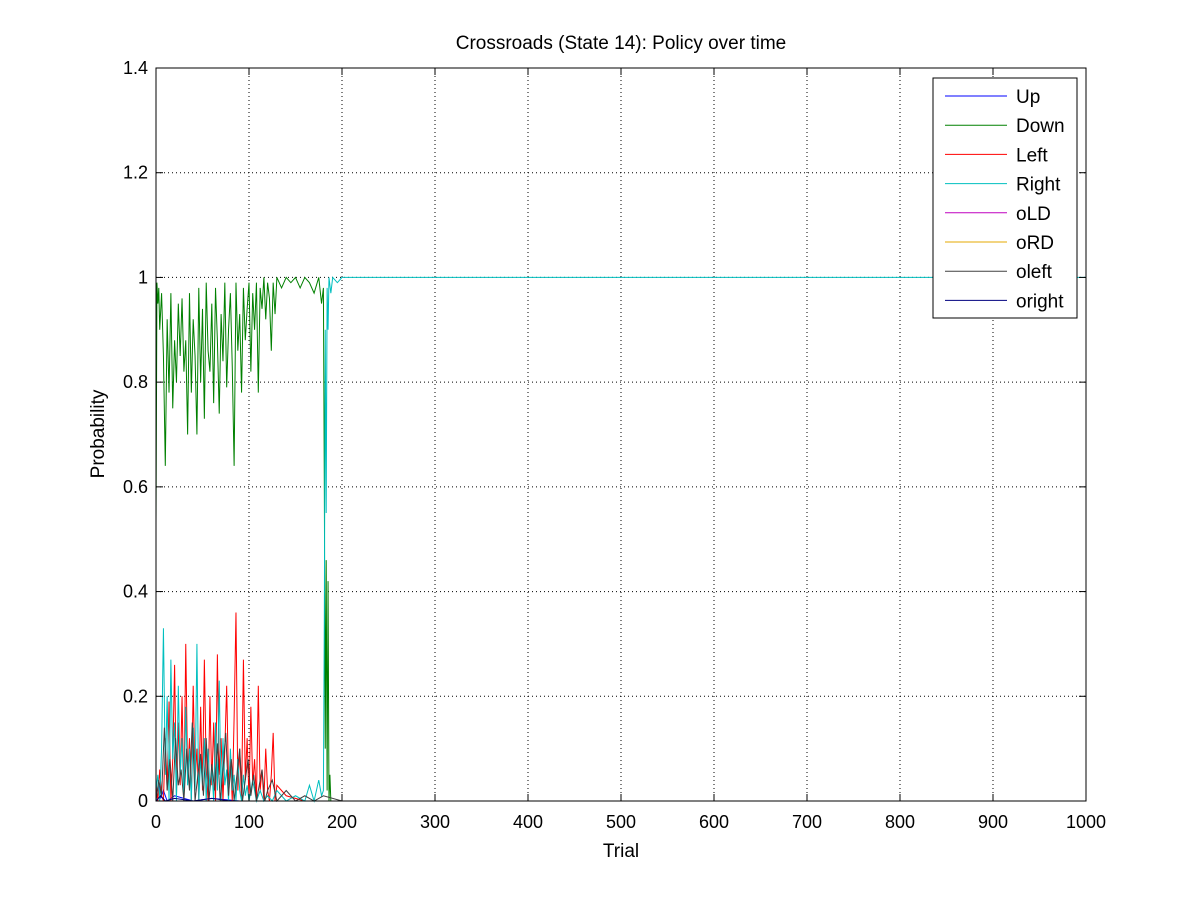  I want to click on legend-label-left: Left, so click(1032, 155).